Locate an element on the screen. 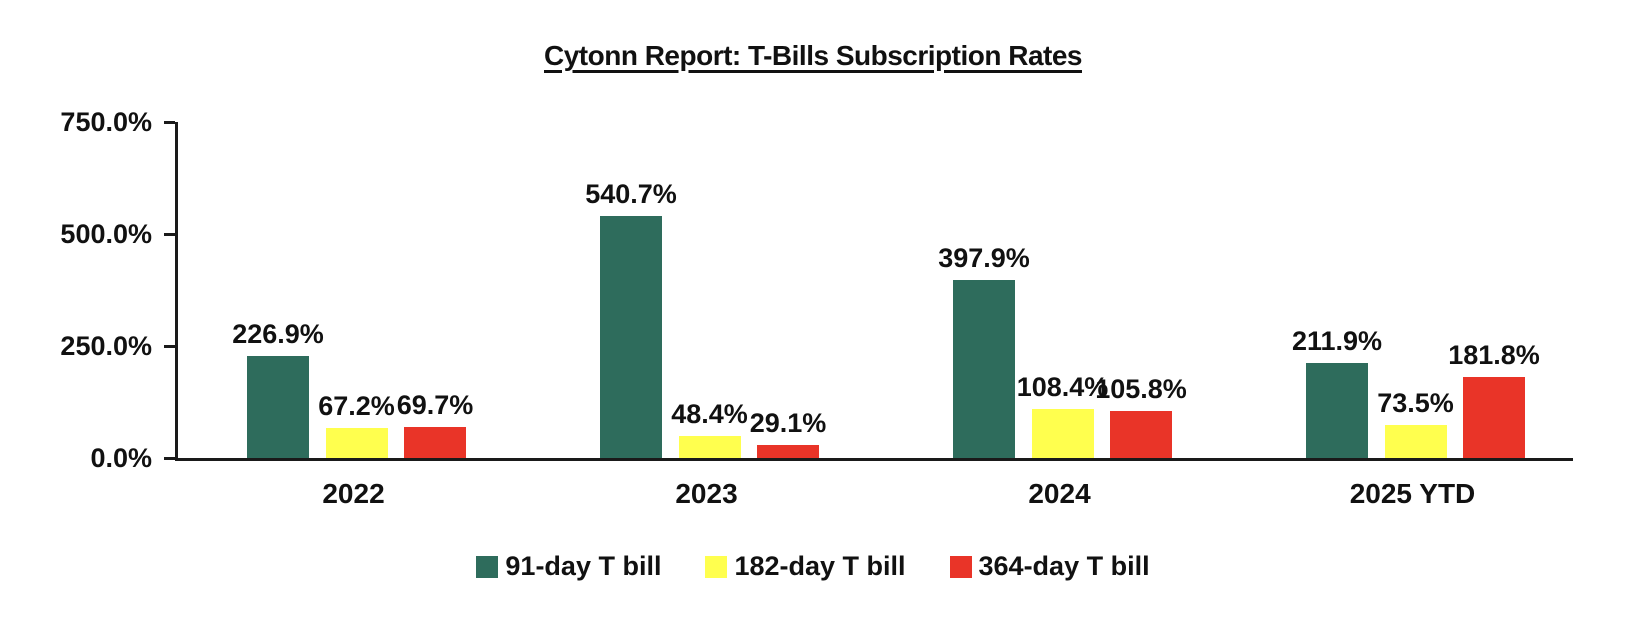 The height and width of the screenshot is (618, 1626). value-label: 397.9% is located at coordinates (984, 257).